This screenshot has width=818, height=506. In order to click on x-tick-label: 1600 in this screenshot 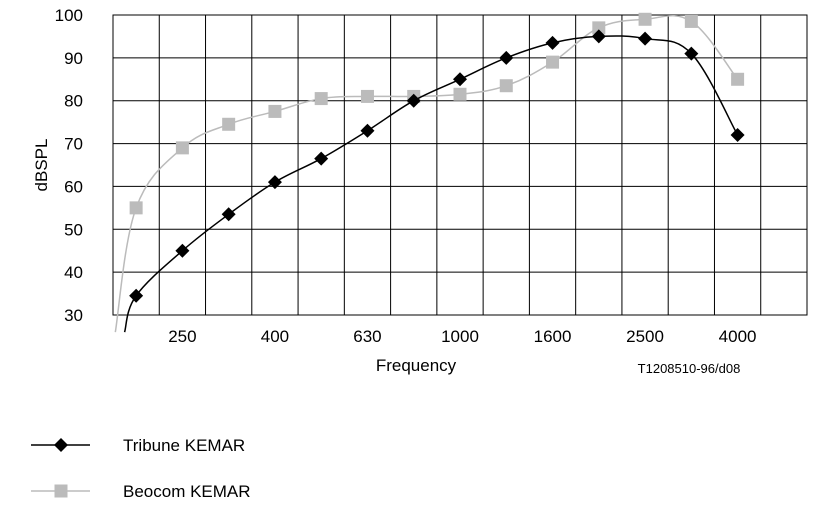, I will do `click(553, 336)`.